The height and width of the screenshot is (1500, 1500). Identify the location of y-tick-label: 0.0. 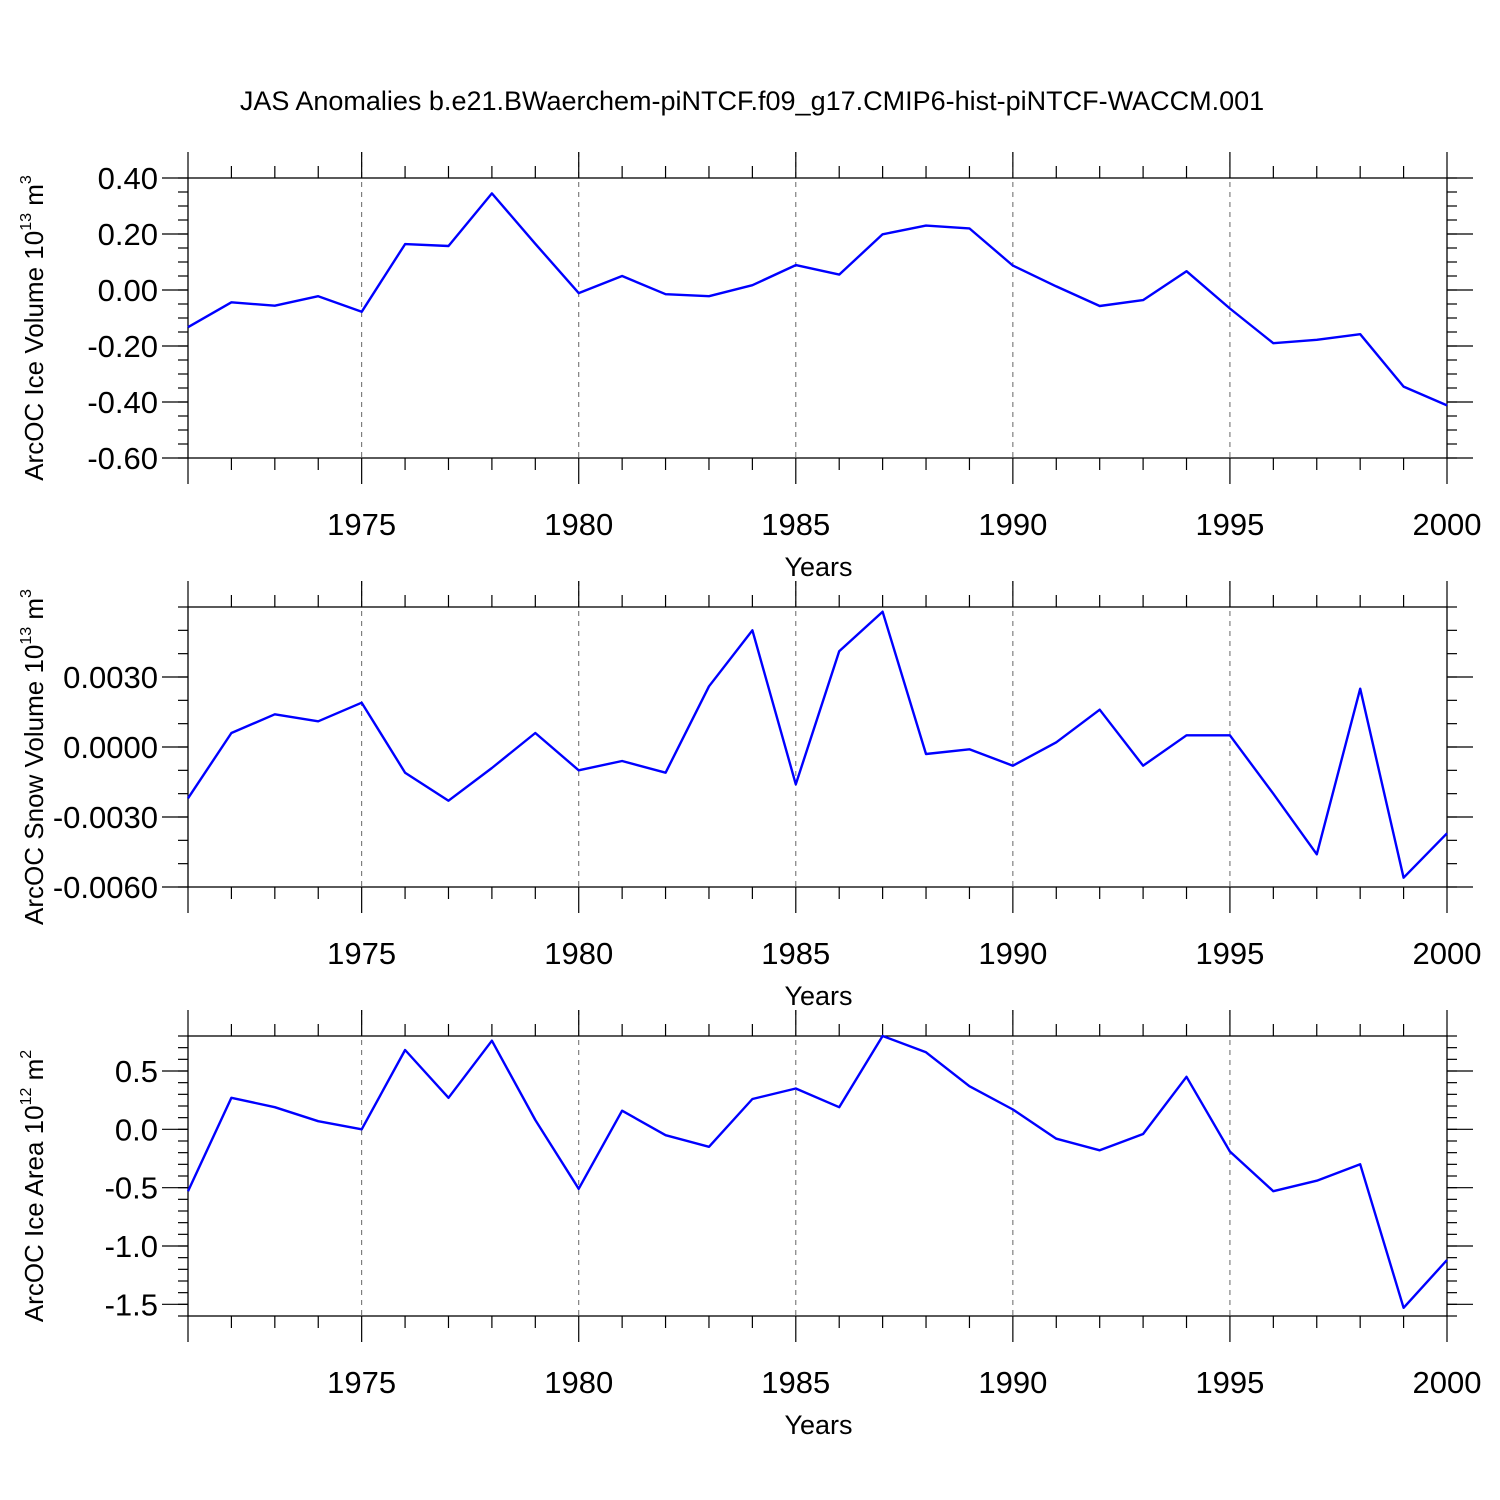
(136, 1129).